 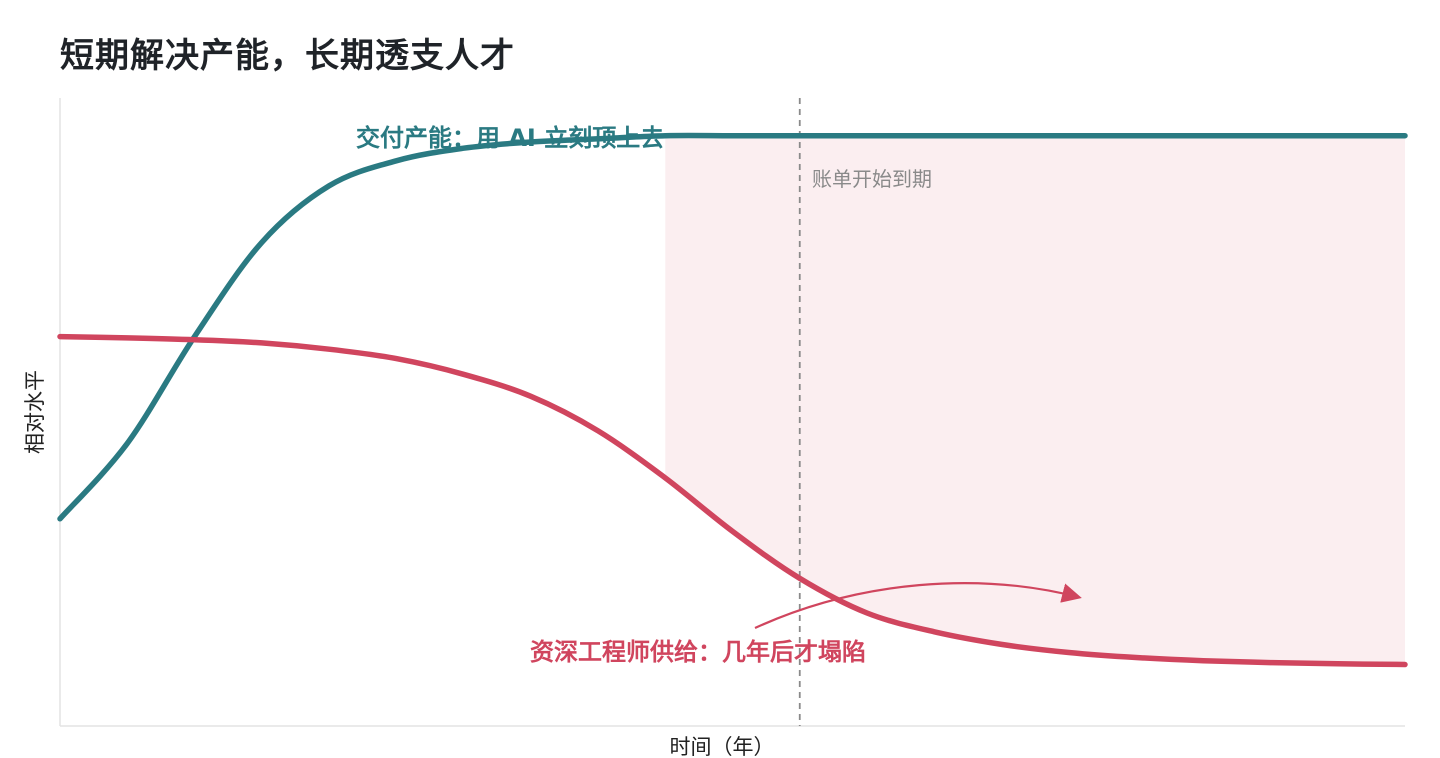 I want to click on x-axis-label: 时间（年）, so click(x=722, y=746).